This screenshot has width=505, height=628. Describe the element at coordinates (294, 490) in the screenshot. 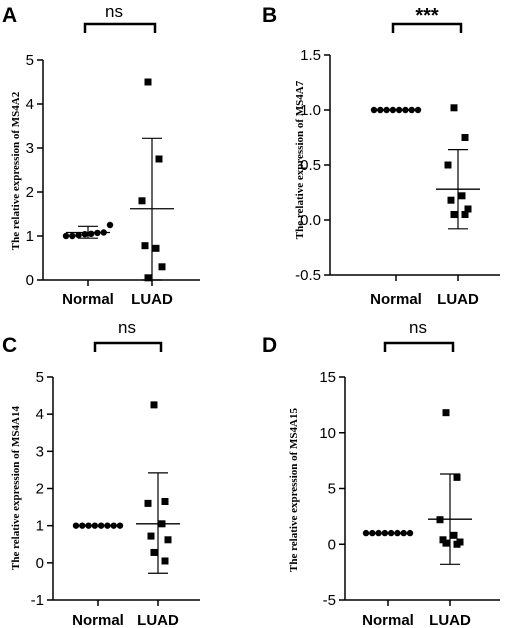

I see `y-axis-label: The relative expression of MS4A15` at that location.